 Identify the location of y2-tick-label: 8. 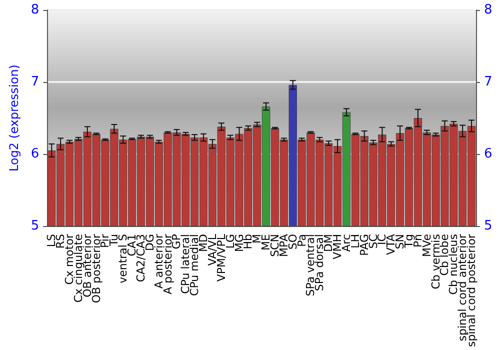
(488, 10).